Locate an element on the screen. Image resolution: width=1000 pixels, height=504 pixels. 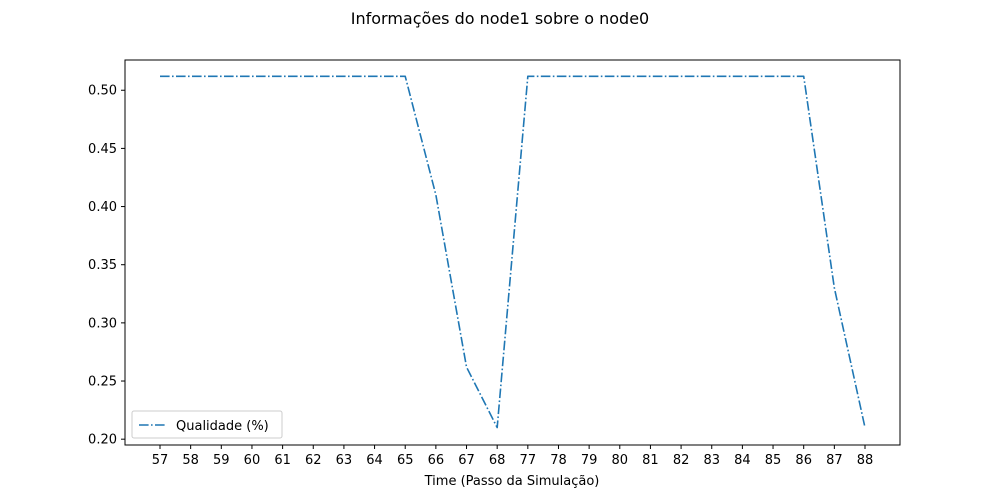
y-tick-label: 0.35 is located at coordinates (102, 265).